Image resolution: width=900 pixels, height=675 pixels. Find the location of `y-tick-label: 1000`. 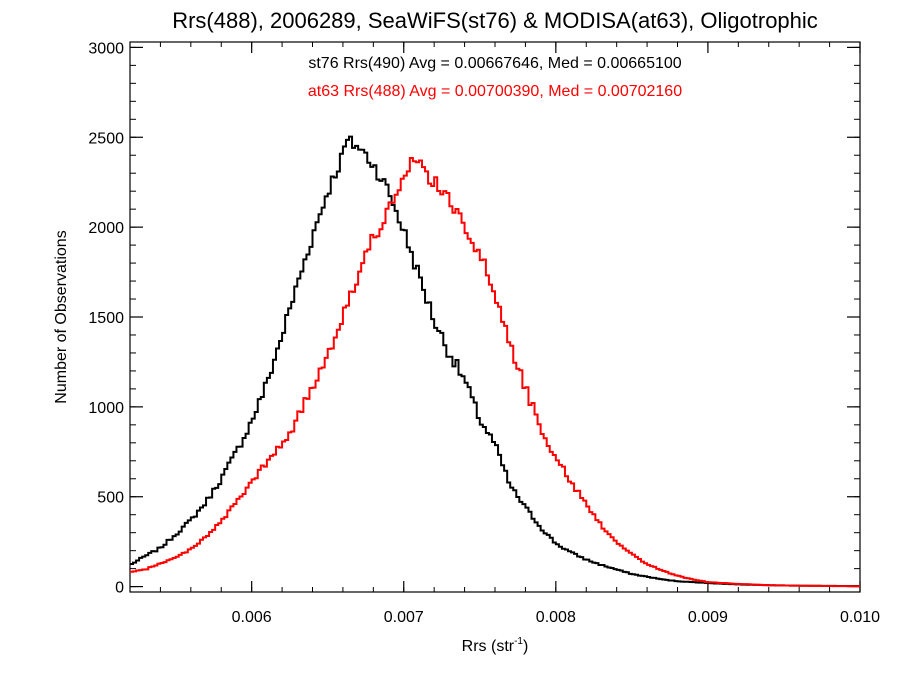

y-tick-label: 1000 is located at coordinates (106, 408).